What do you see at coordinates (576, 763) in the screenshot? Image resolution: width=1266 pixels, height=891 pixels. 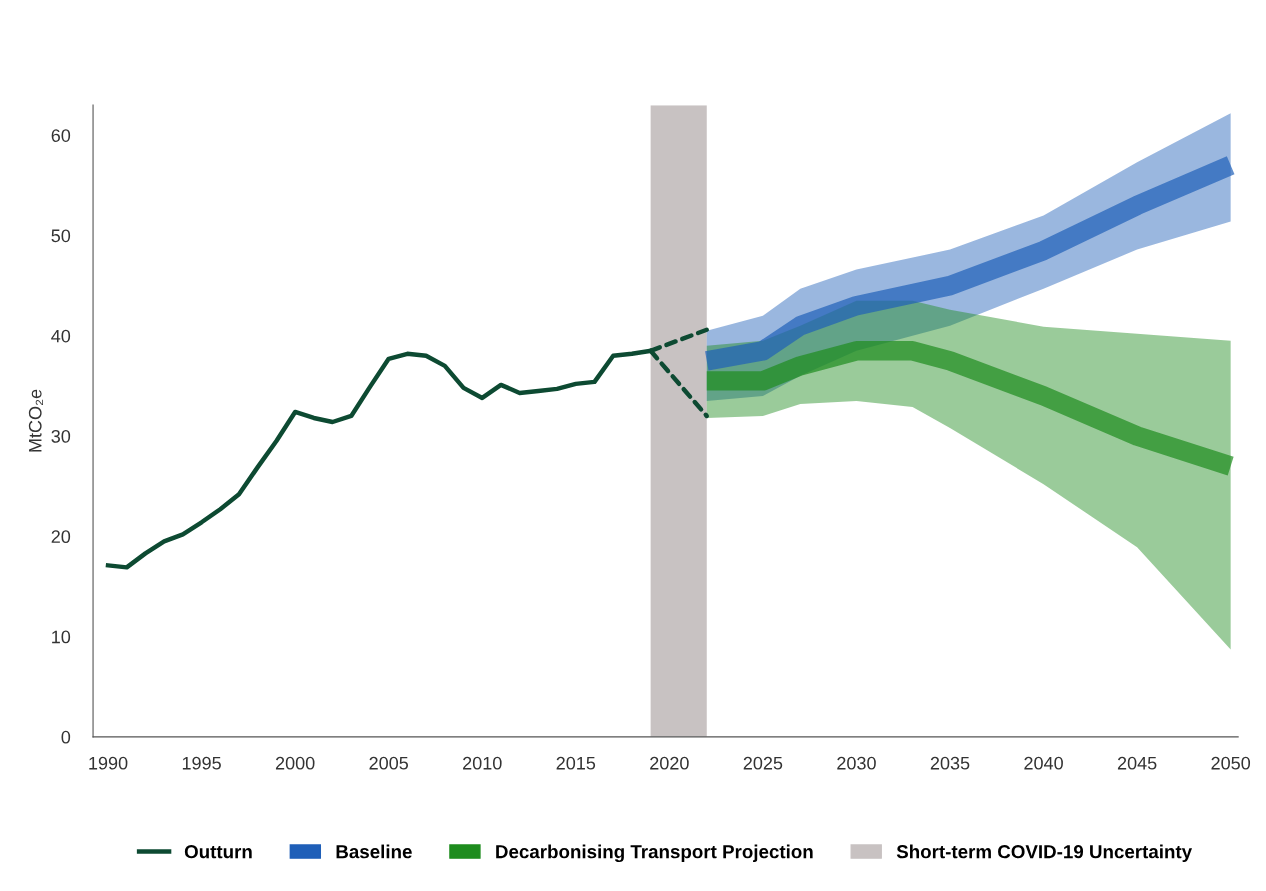 I see `x-tick-label: 2015` at bounding box center [576, 763].